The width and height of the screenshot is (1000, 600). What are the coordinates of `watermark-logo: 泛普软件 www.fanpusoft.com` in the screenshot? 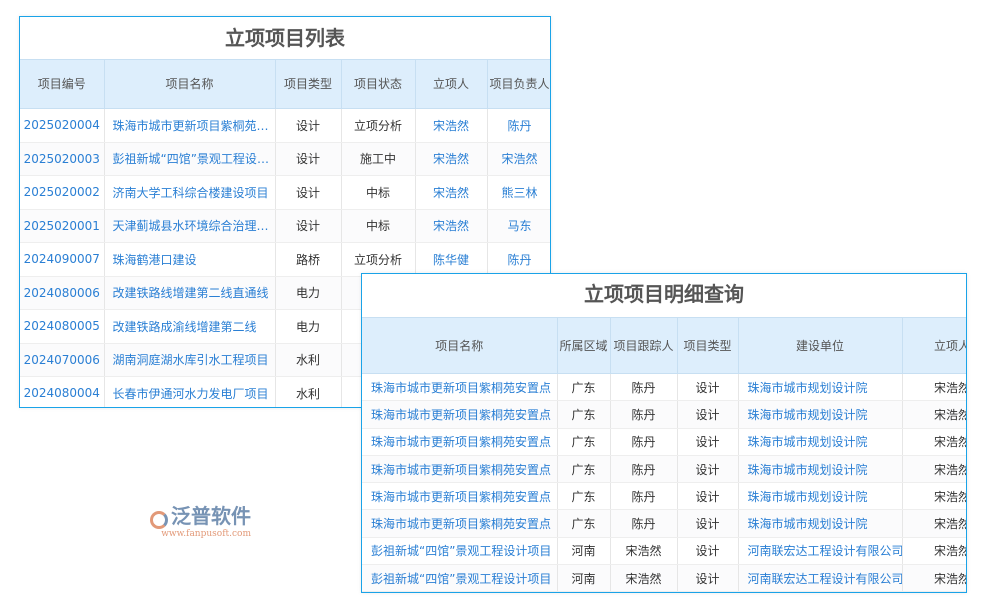 It's located at (200, 519).